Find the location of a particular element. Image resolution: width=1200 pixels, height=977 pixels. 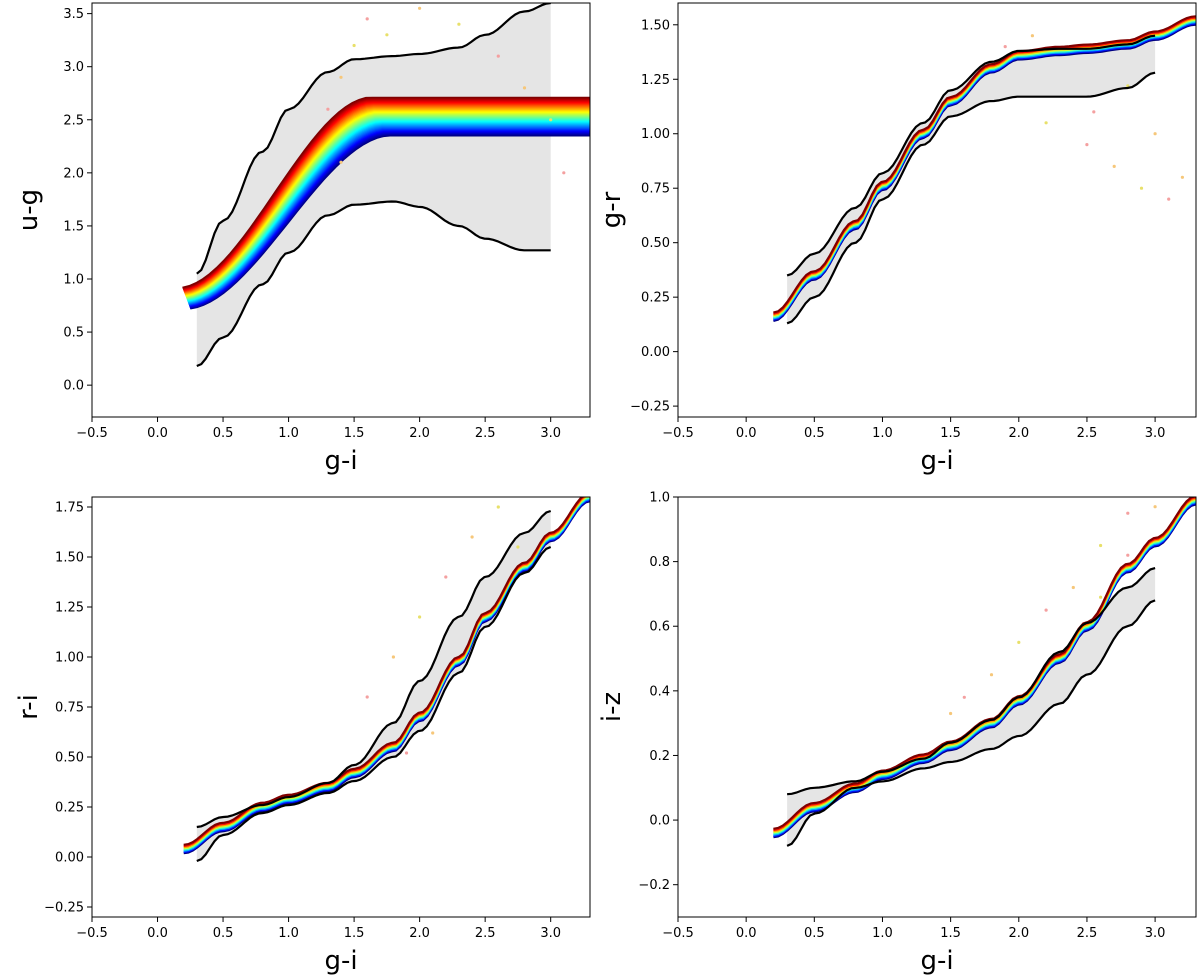

y-axis-label: i-z is located at coordinates (612, 707).